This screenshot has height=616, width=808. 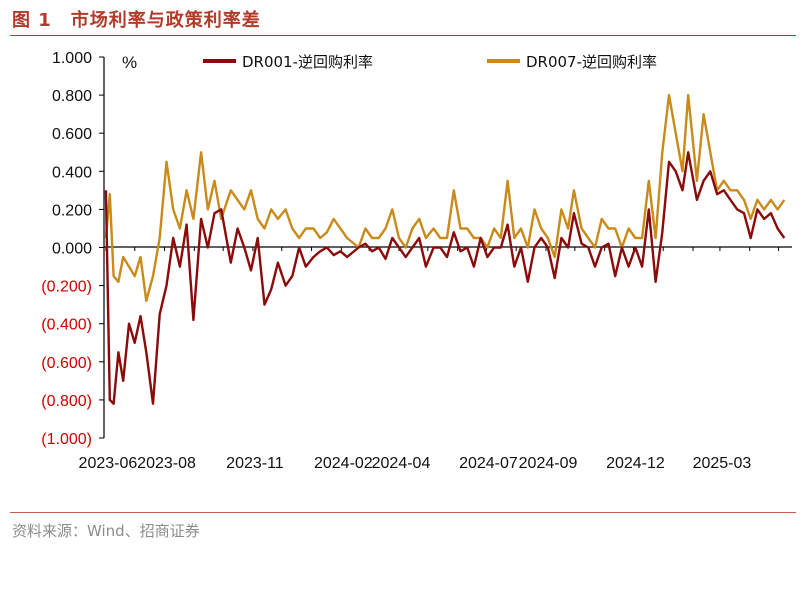 What do you see at coordinates (72, 210) in the screenshot?
I see `y-tick-label: 0.200` at bounding box center [72, 210].